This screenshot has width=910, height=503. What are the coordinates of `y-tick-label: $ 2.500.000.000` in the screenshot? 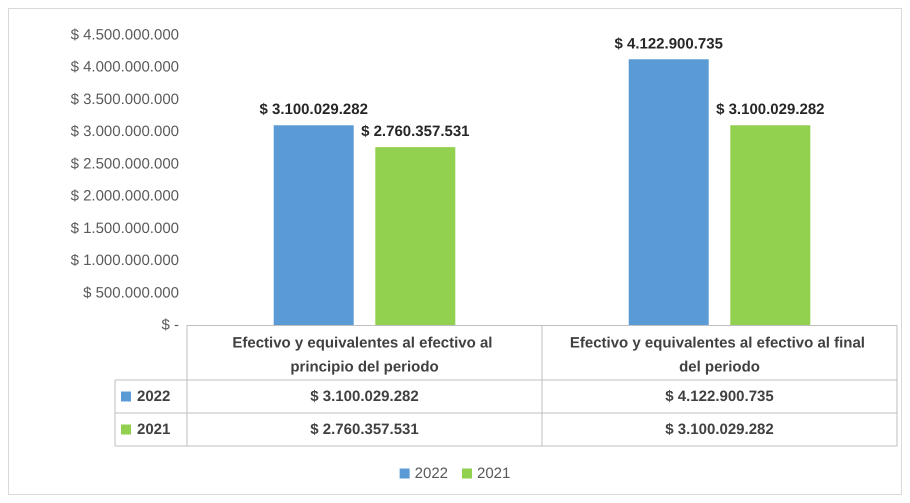 It's located at (124, 163).